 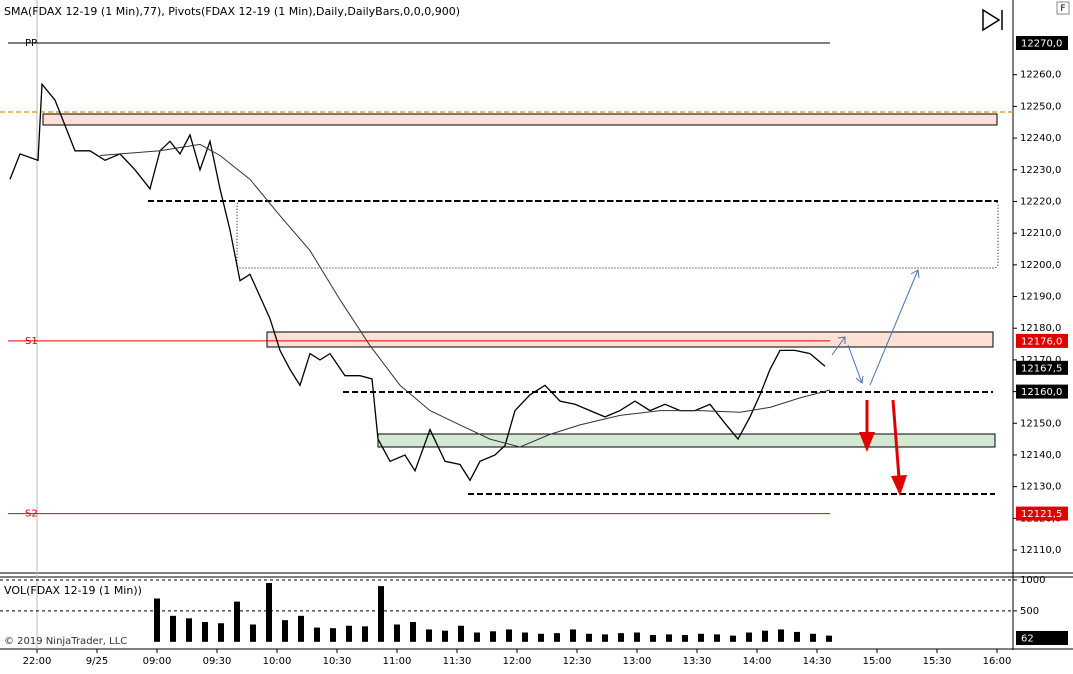 What do you see at coordinates (1040, 423) in the screenshot?
I see `y-tick-label: 12150,0` at bounding box center [1040, 423].